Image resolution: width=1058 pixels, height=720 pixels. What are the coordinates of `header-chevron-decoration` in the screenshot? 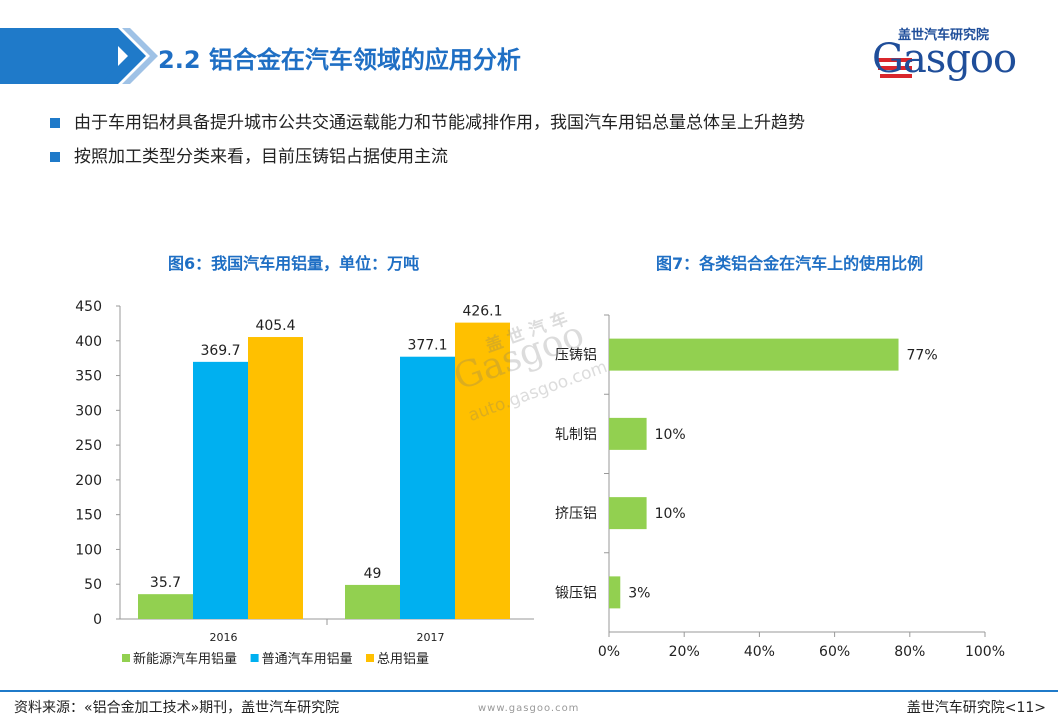 It's located at (129, 56).